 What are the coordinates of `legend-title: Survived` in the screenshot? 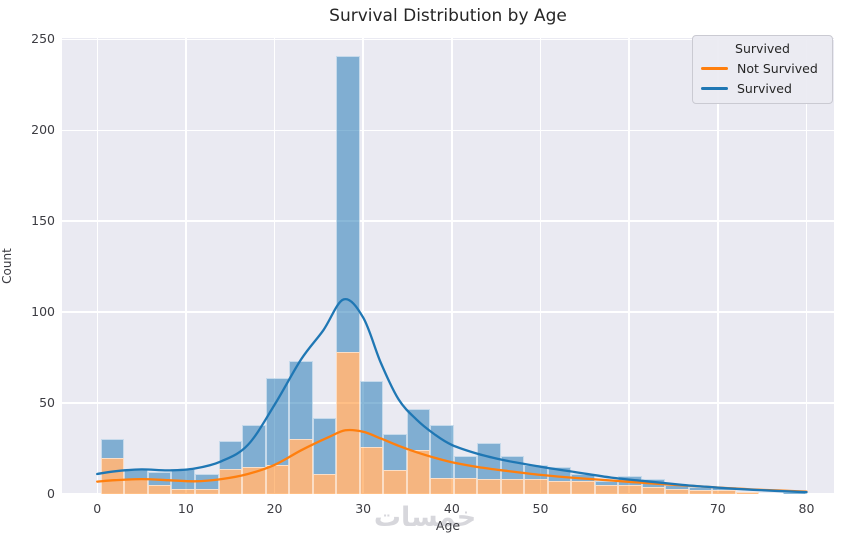 It's located at (762, 48).